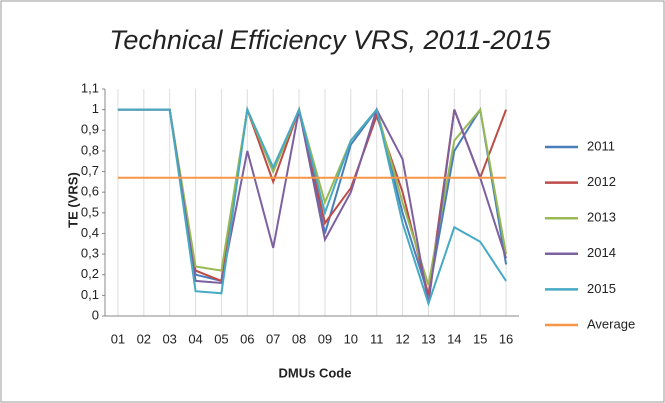  Describe the element at coordinates (90, 294) in the screenshot. I see `y-tick-label: 0,1` at that location.